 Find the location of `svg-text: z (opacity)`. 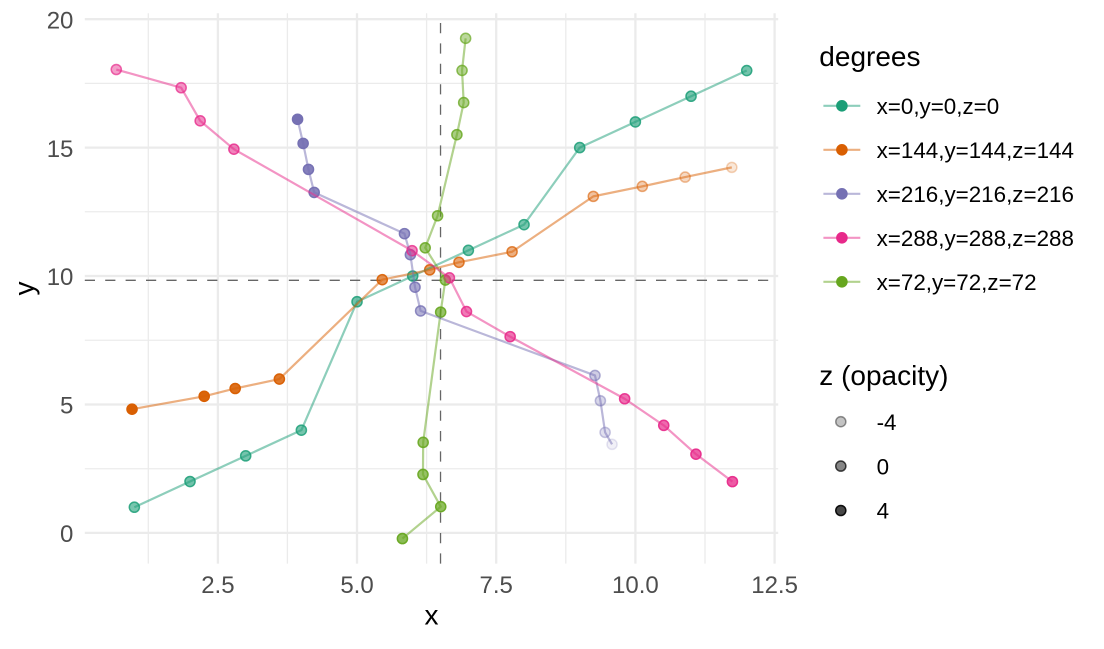

svg-text: z (opacity) is located at coordinates (883, 375).